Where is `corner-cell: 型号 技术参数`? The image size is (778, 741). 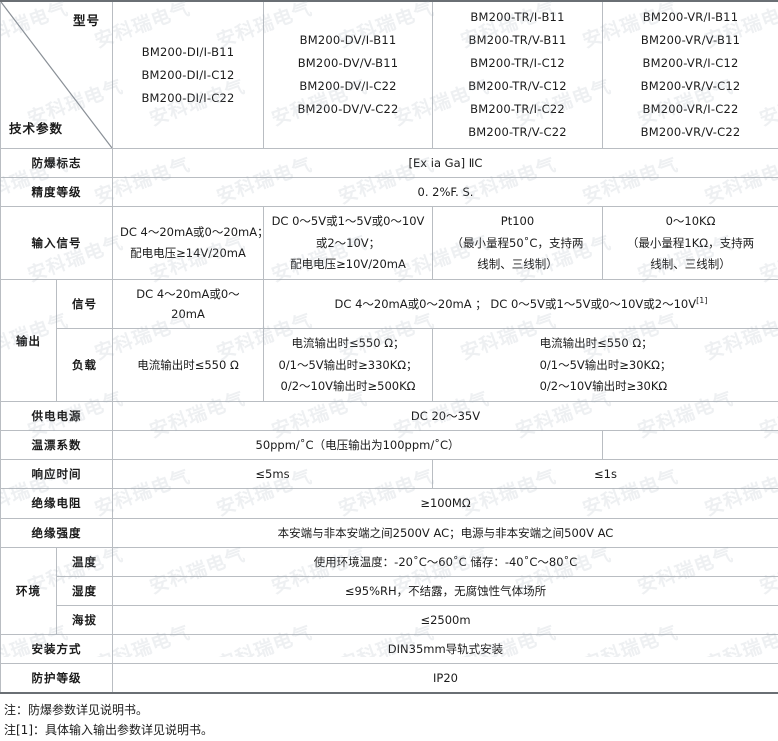
corner-cell: 型号 技术参数 is located at coordinates (57, 75).